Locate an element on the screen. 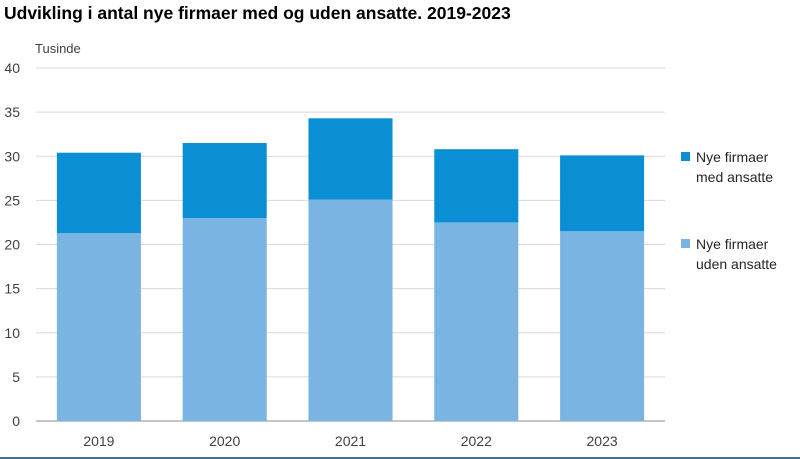 This screenshot has height=459, width=800. y-axis-unit-label: Tusinde is located at coordinates (58, 48).